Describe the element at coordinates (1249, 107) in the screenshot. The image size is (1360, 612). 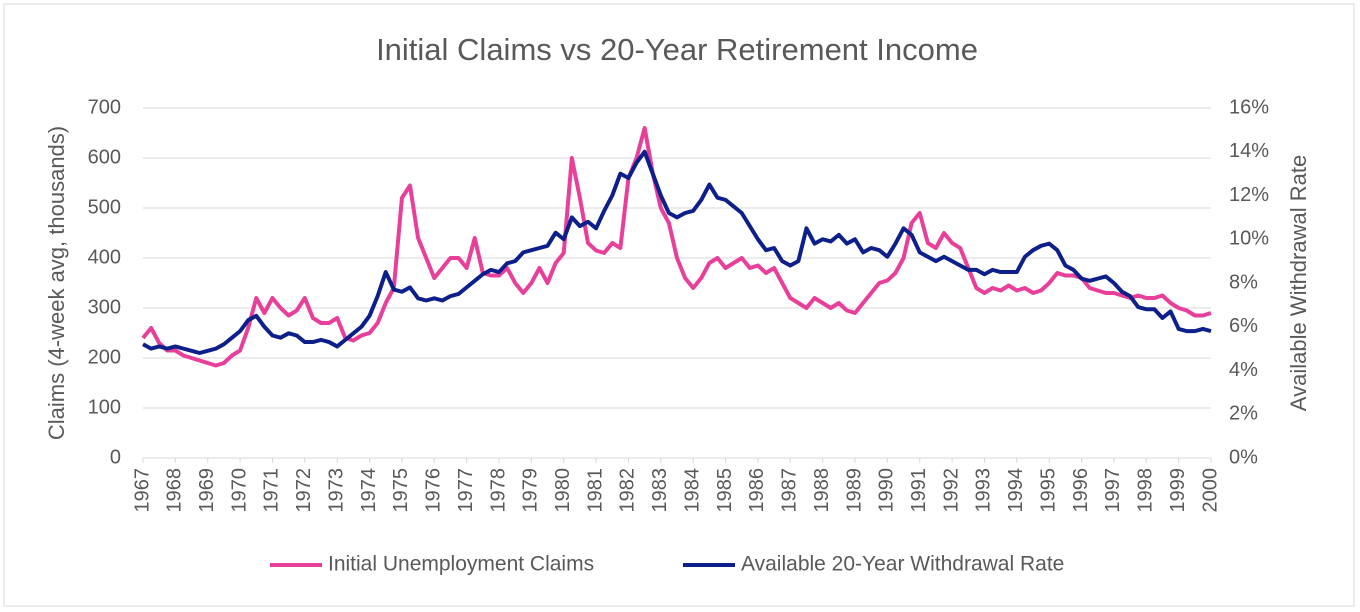
I see `y2-tick-label: 16%` at that location.